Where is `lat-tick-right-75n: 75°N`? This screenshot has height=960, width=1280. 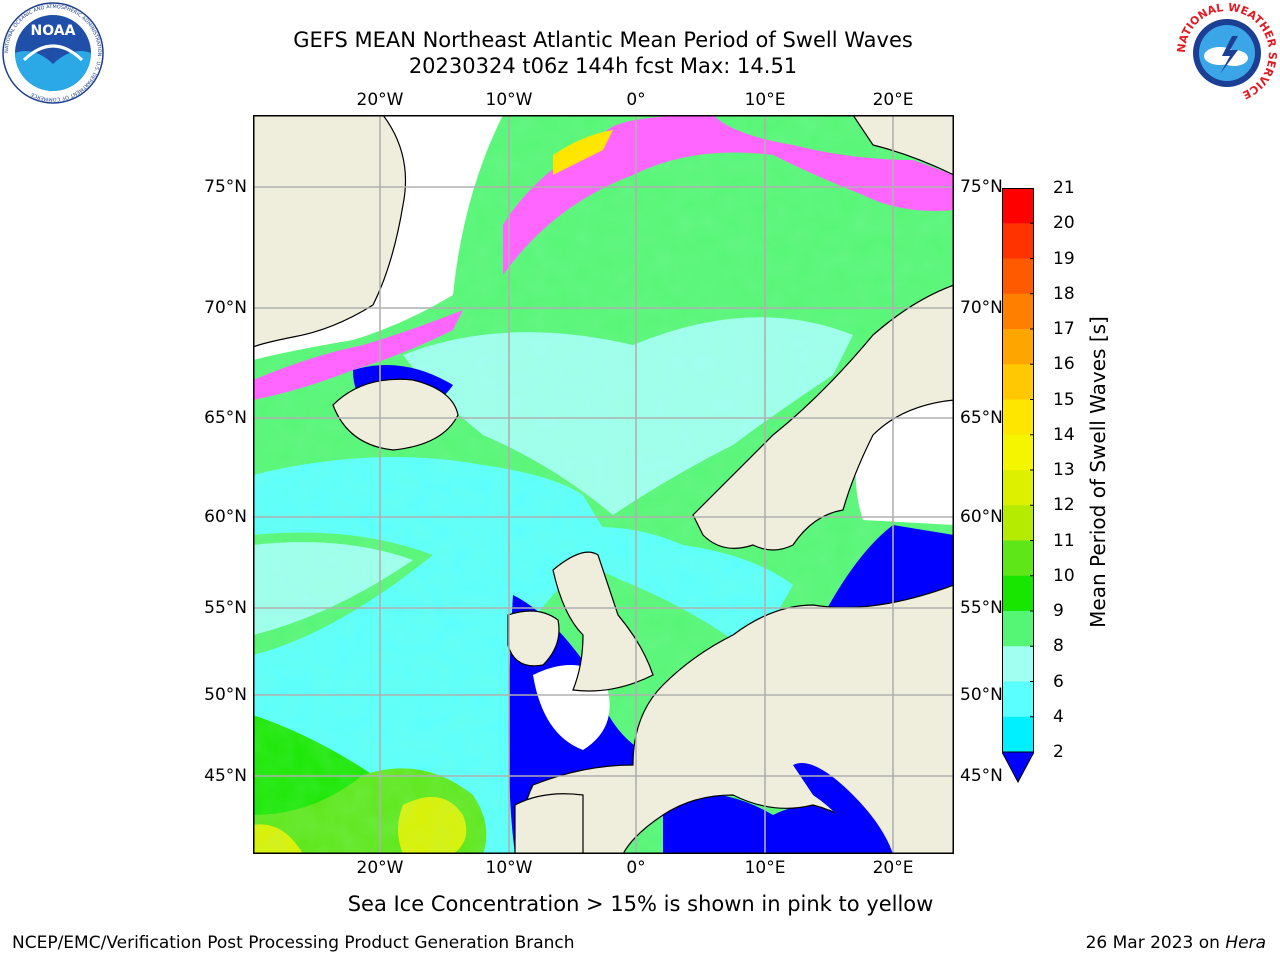
lat-tick-right-75n: 75°N is located at coordinates (981, 187).